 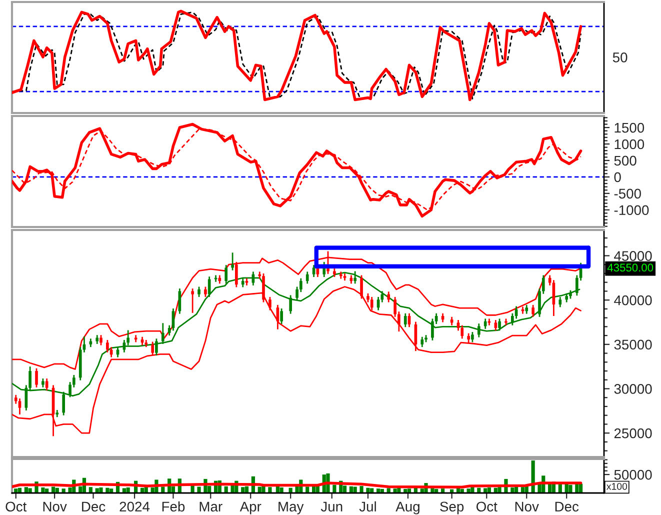 What do you see at coordinates (251, 508) in the screenshot?
I see `x-tick-label: Apr` at bounding box center [251, 508].